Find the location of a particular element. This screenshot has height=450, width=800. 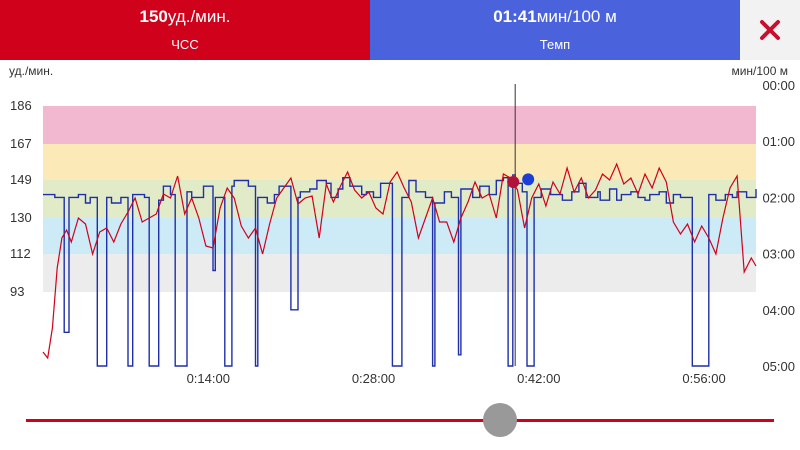

hr-tick-label: 93 is located at coordinates (17, 291).